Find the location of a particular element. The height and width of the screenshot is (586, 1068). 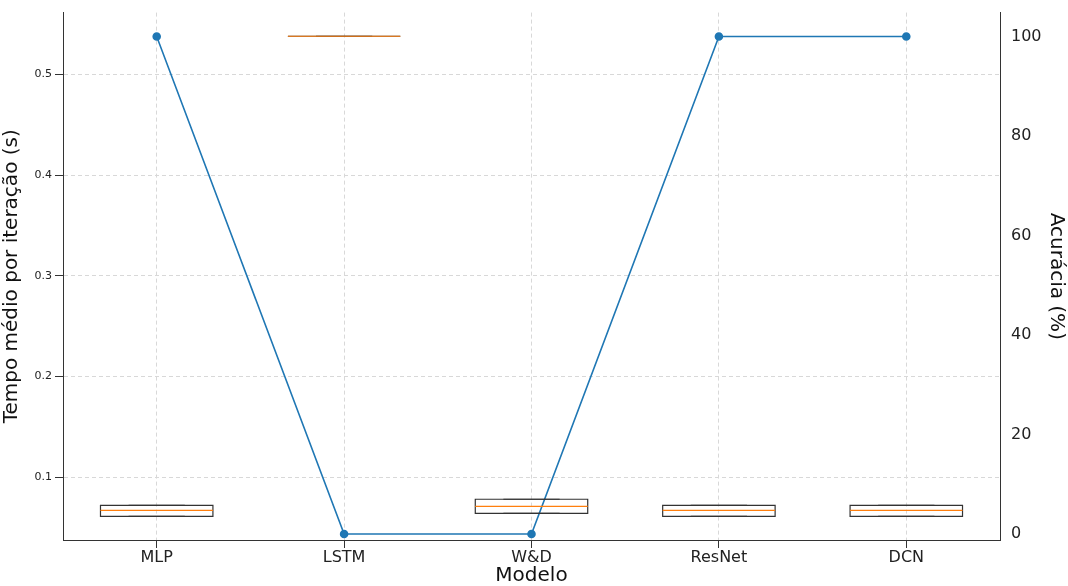

y-tick-label: 0.1 is located at coordinates (43, 476).